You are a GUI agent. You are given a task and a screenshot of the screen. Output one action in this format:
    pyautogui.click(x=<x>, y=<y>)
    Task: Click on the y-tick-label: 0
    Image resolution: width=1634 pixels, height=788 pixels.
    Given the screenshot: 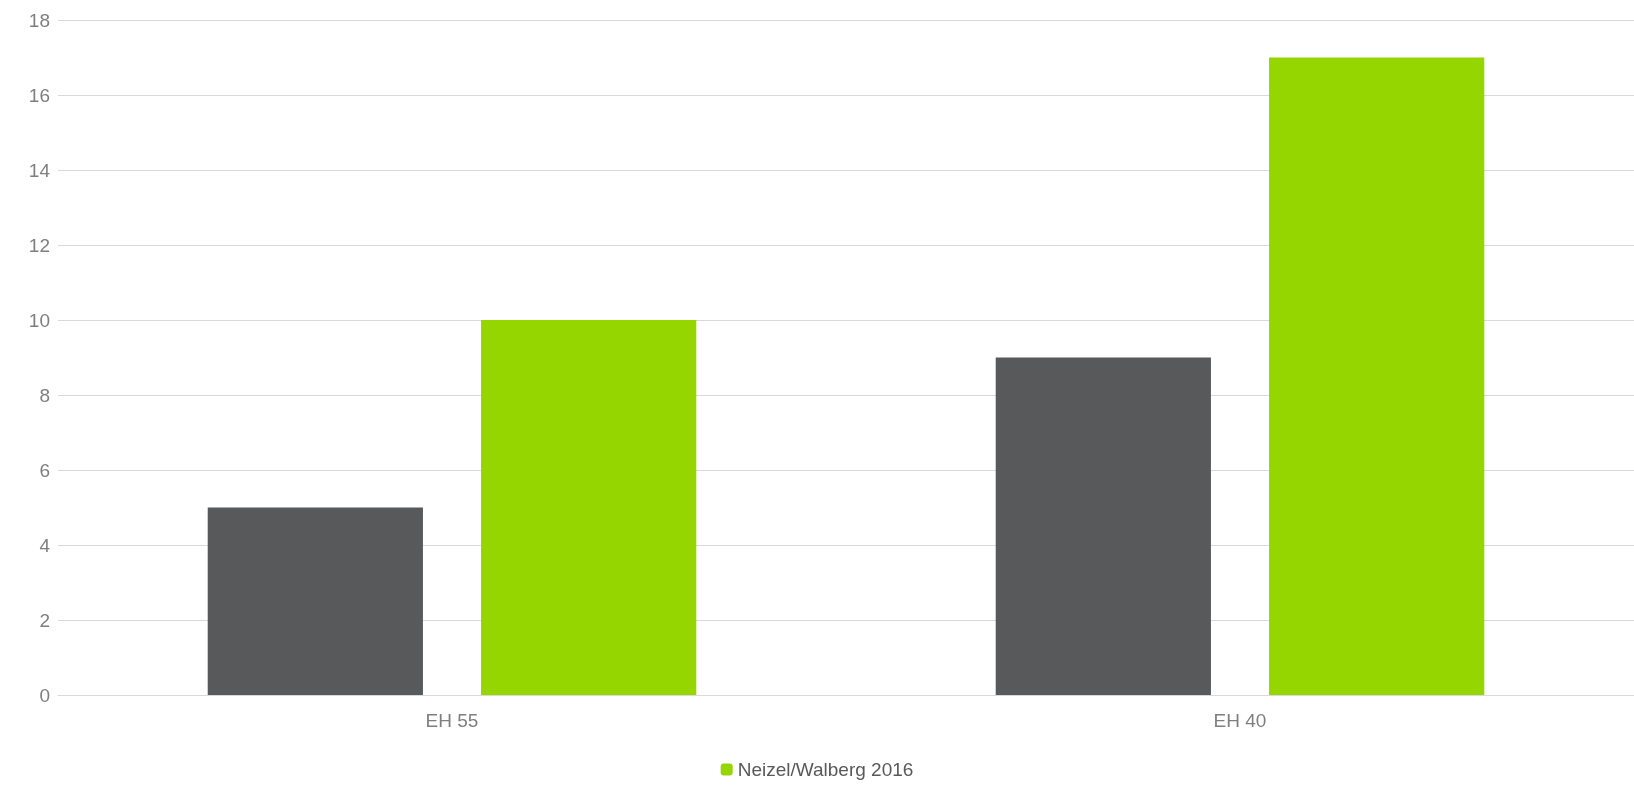 What is the action you would take?
    pyautogui.click(x=44, y=695)
    